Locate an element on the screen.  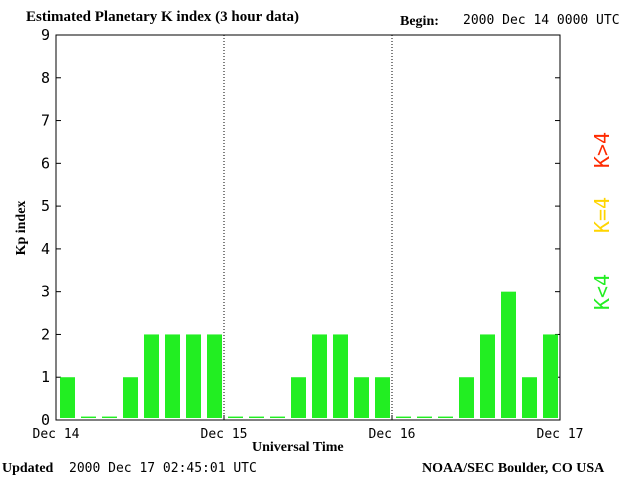
legend-k-equal-4: K=4 is located at coordinates (602, 215).